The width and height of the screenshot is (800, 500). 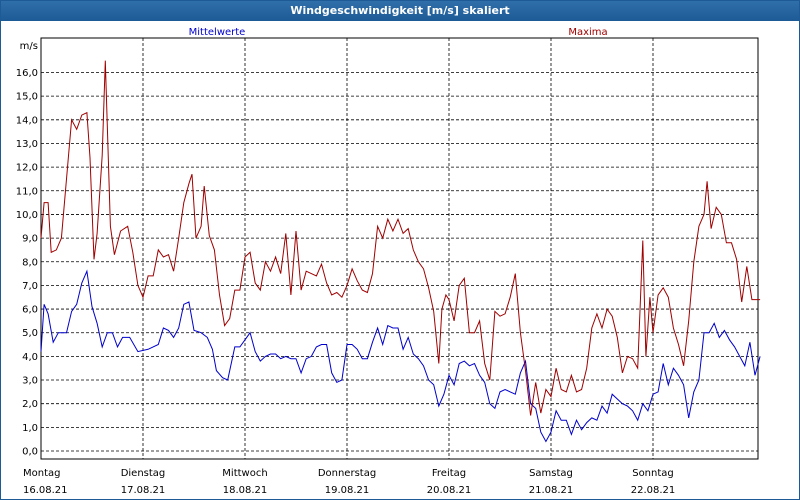 What do you see at coordinates (244, 473) in the screenshot?
I see `x-day-label: Mittwoch` at bounding box center [244, 473].